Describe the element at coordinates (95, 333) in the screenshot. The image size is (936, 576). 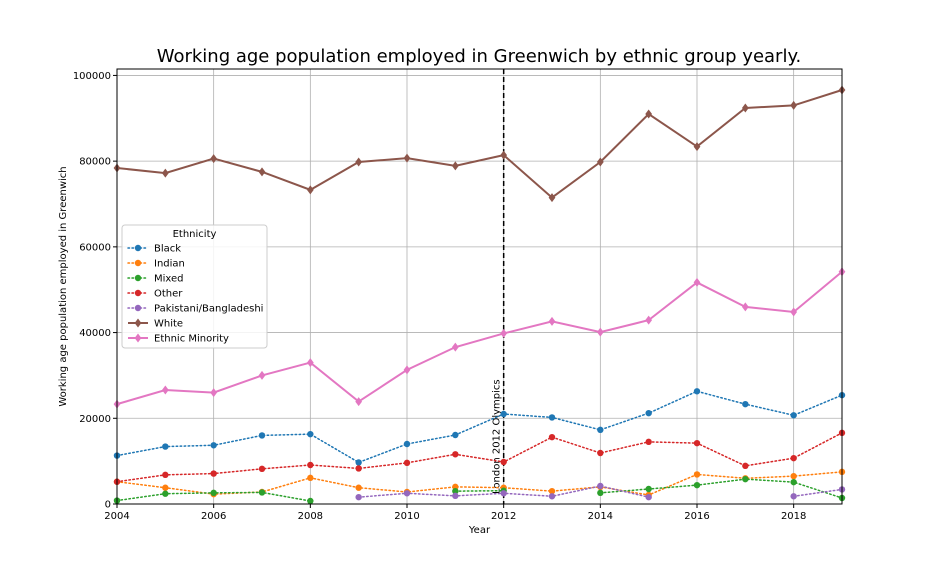
I see `y-tick-label: 40000` at that location.